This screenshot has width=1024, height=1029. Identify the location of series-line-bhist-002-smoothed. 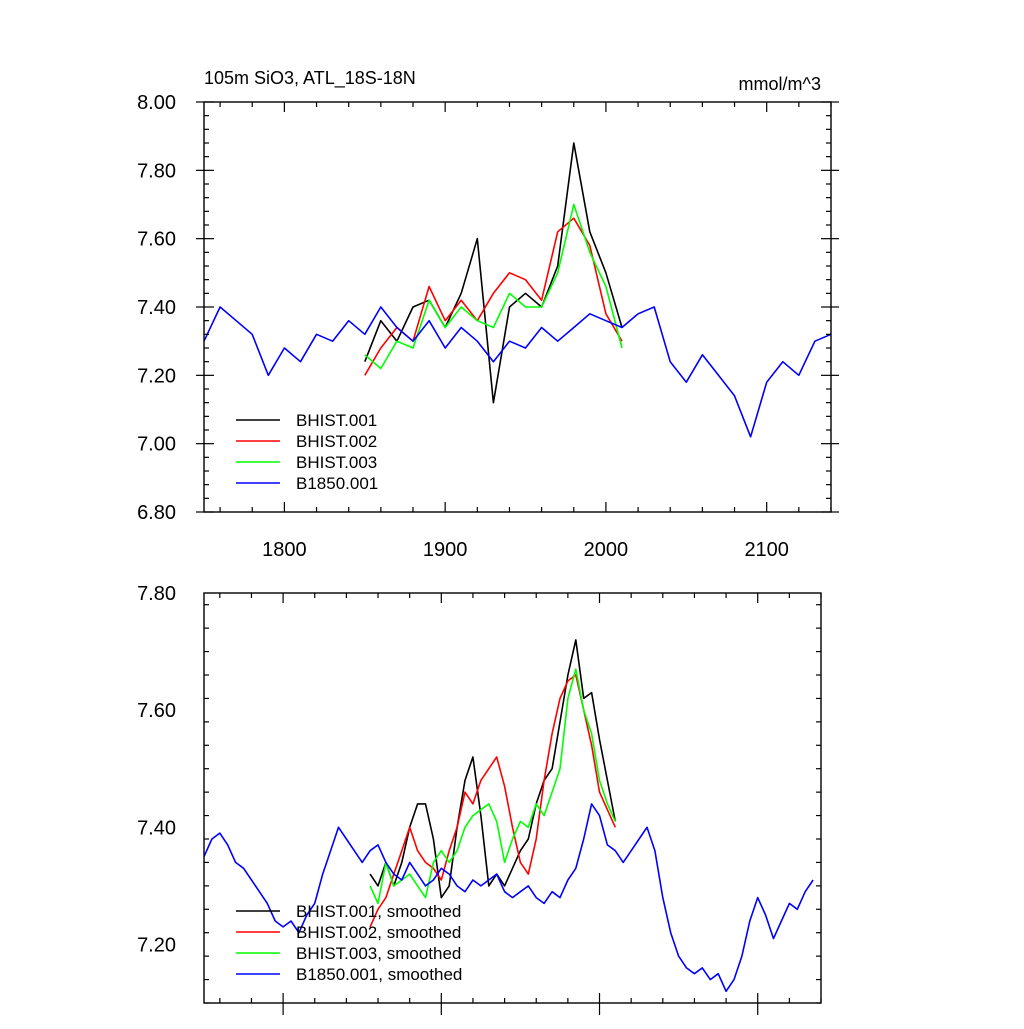
(493, 801).